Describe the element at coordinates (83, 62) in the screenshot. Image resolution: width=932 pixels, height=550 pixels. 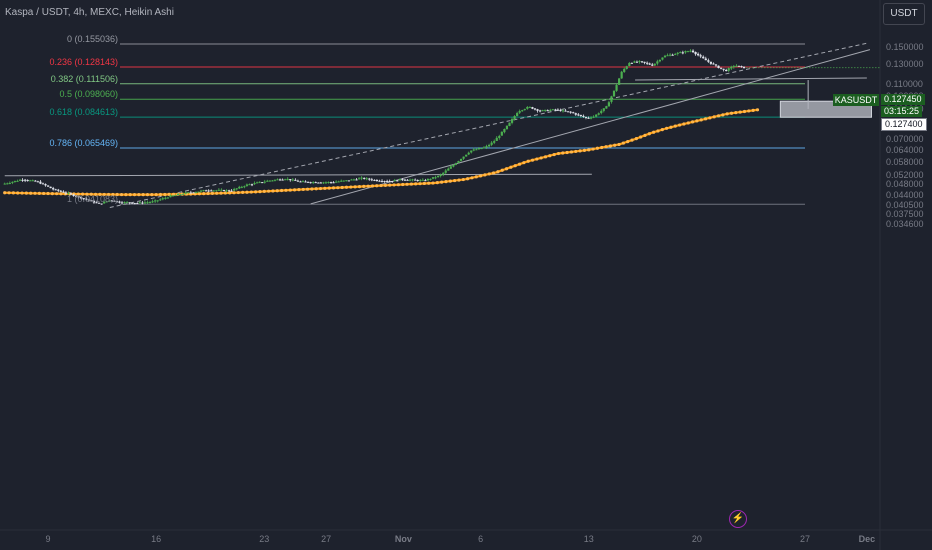
I see `fib-level-label: 0.236 (0.128143)` at that location.